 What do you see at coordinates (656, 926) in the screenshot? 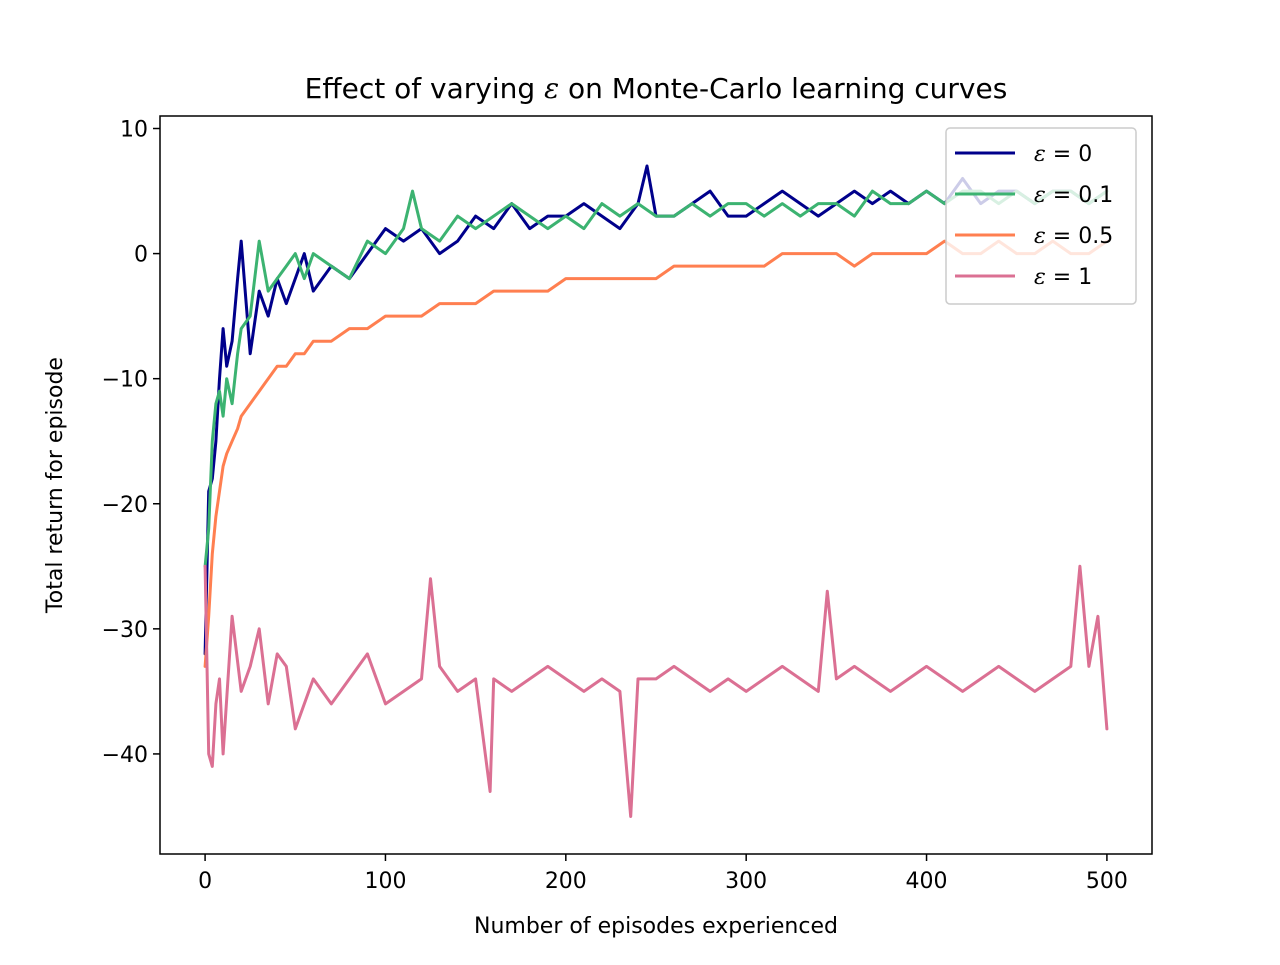
I see `x-axis-label: Number of episodes experienced` at bounding box center [656, 926].